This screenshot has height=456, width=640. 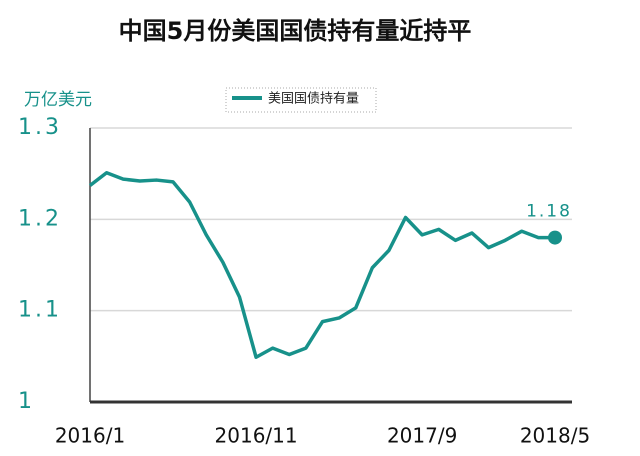 I want to click on y-tick-label: 1.1, so click(x=40, y=310).